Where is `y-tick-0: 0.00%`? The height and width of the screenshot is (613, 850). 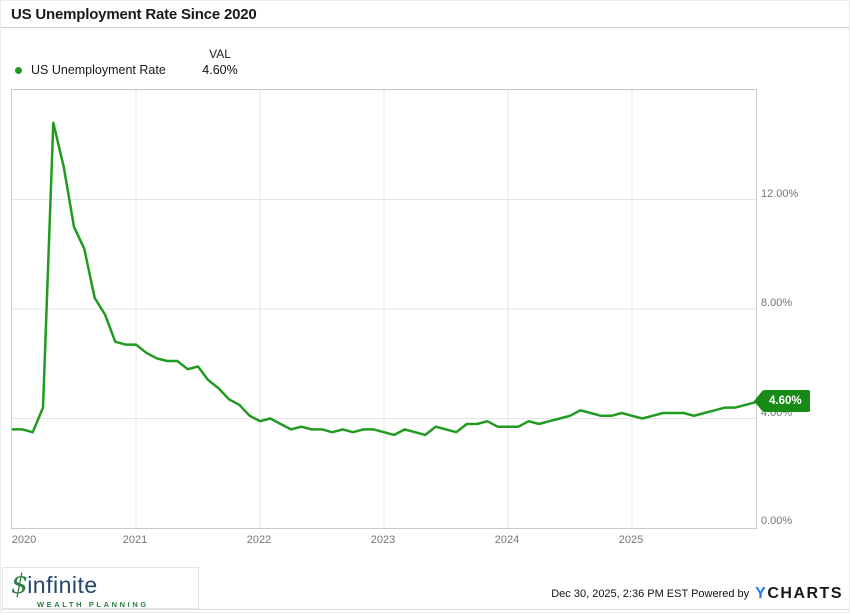
y-tick-0: 0.00% is located at coordinates (777, 521).